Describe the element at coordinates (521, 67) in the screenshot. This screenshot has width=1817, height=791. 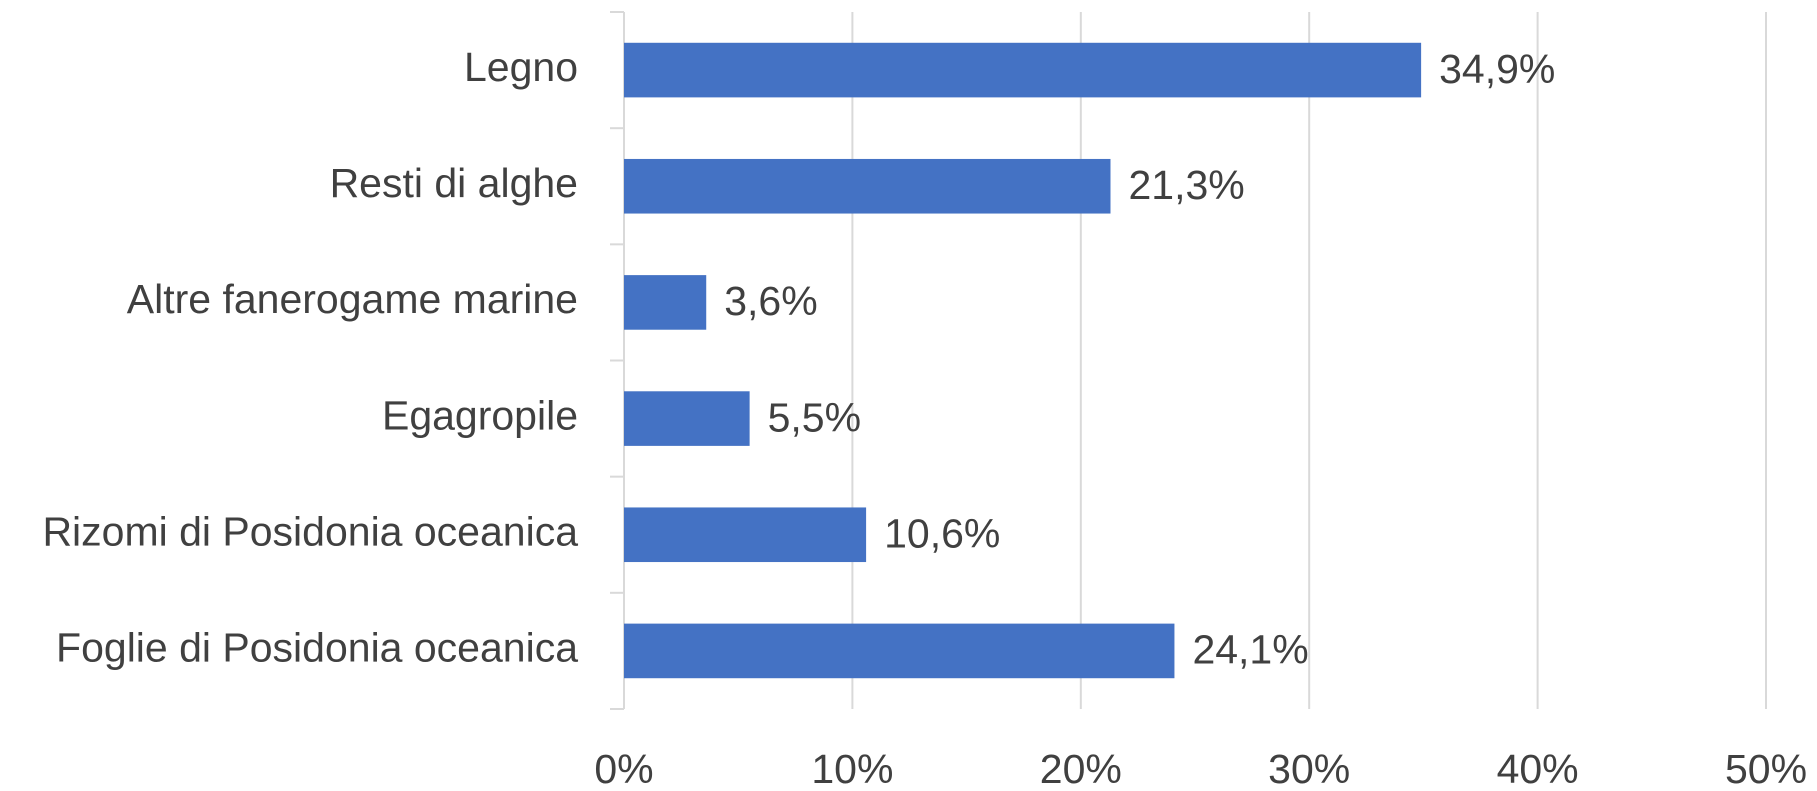
I see `y-tick-label: Legno` at that location.